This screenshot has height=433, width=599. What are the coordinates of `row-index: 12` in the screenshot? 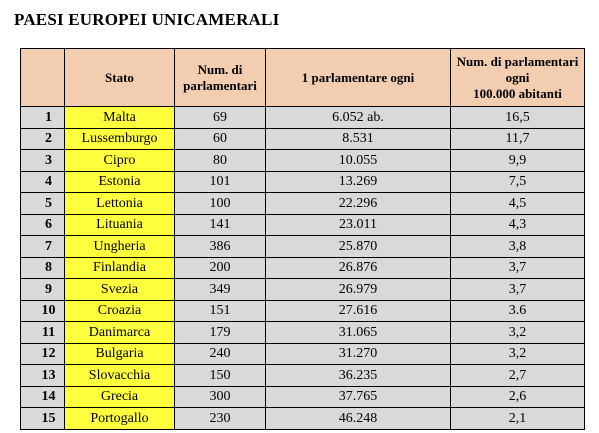 It's located at (42, 353).